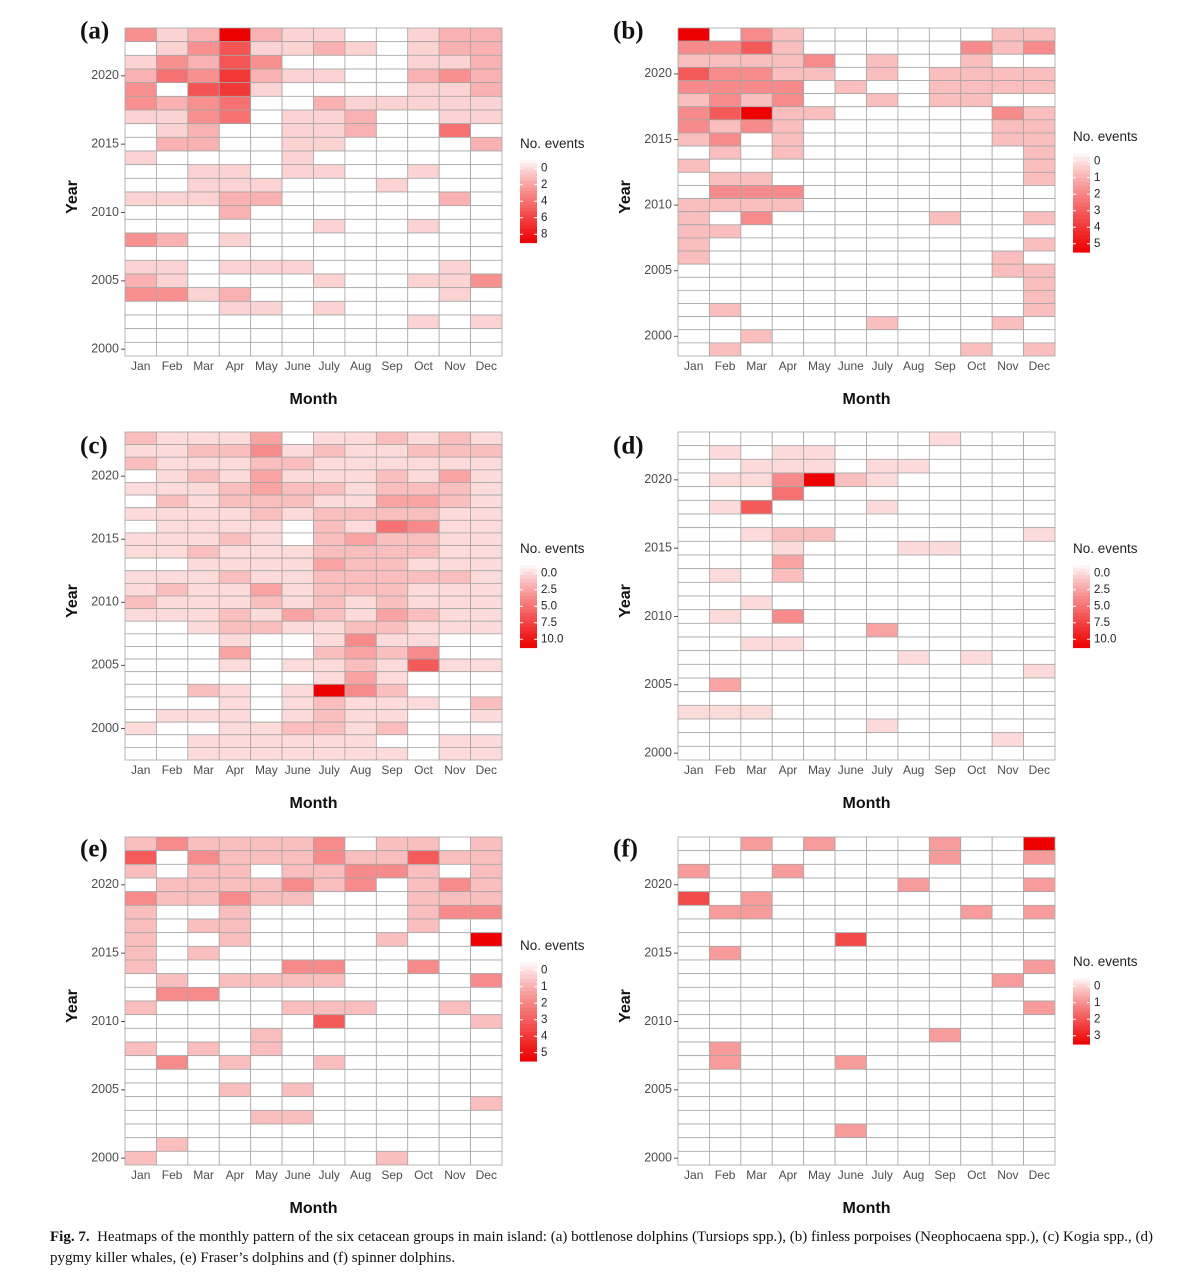  I want to click on legend-label: 2, so click(1097, 1019).